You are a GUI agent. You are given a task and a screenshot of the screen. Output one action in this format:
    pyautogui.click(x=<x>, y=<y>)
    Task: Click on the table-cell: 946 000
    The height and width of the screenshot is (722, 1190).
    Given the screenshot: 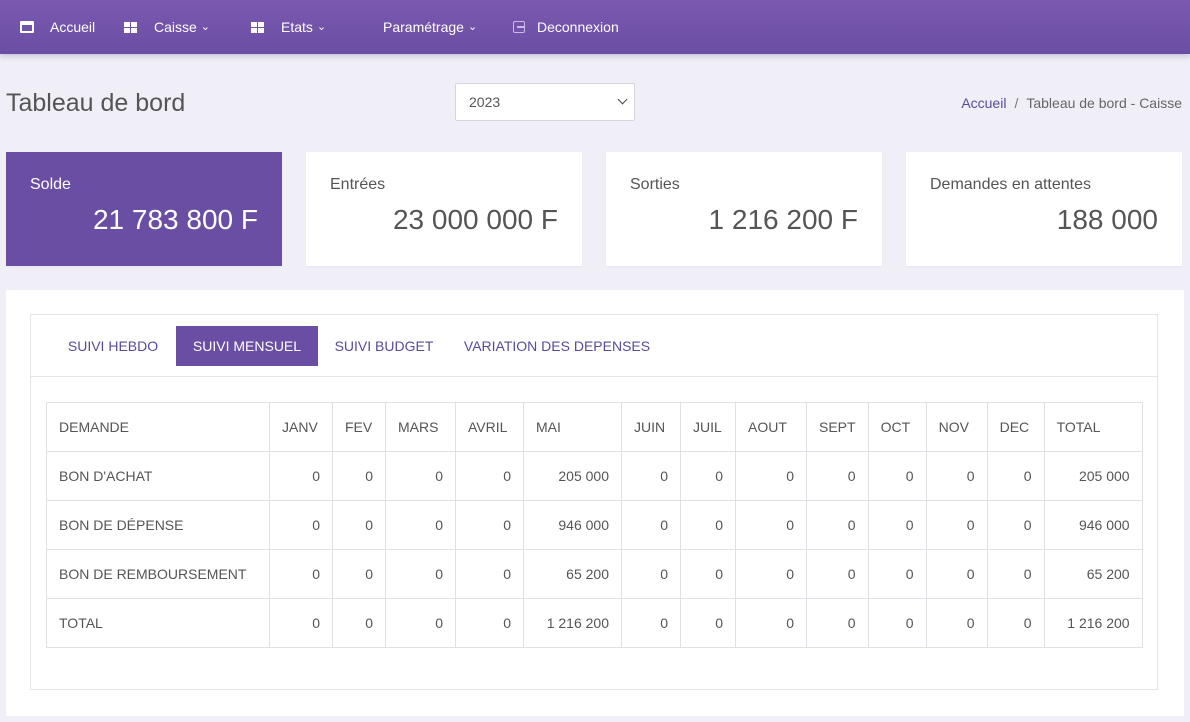 What is the action you would take?
    pyautogui.click(x=1093, y=525)
    